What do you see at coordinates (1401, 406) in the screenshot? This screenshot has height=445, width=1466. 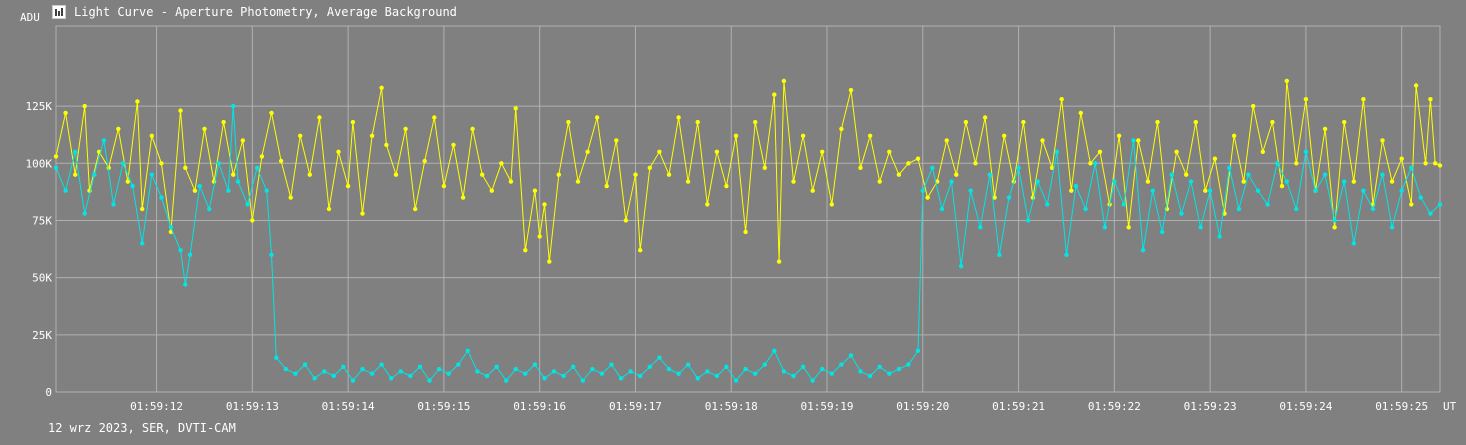 I see `x-tick-label: 01:59:25` at bounding box center [1401, 406].